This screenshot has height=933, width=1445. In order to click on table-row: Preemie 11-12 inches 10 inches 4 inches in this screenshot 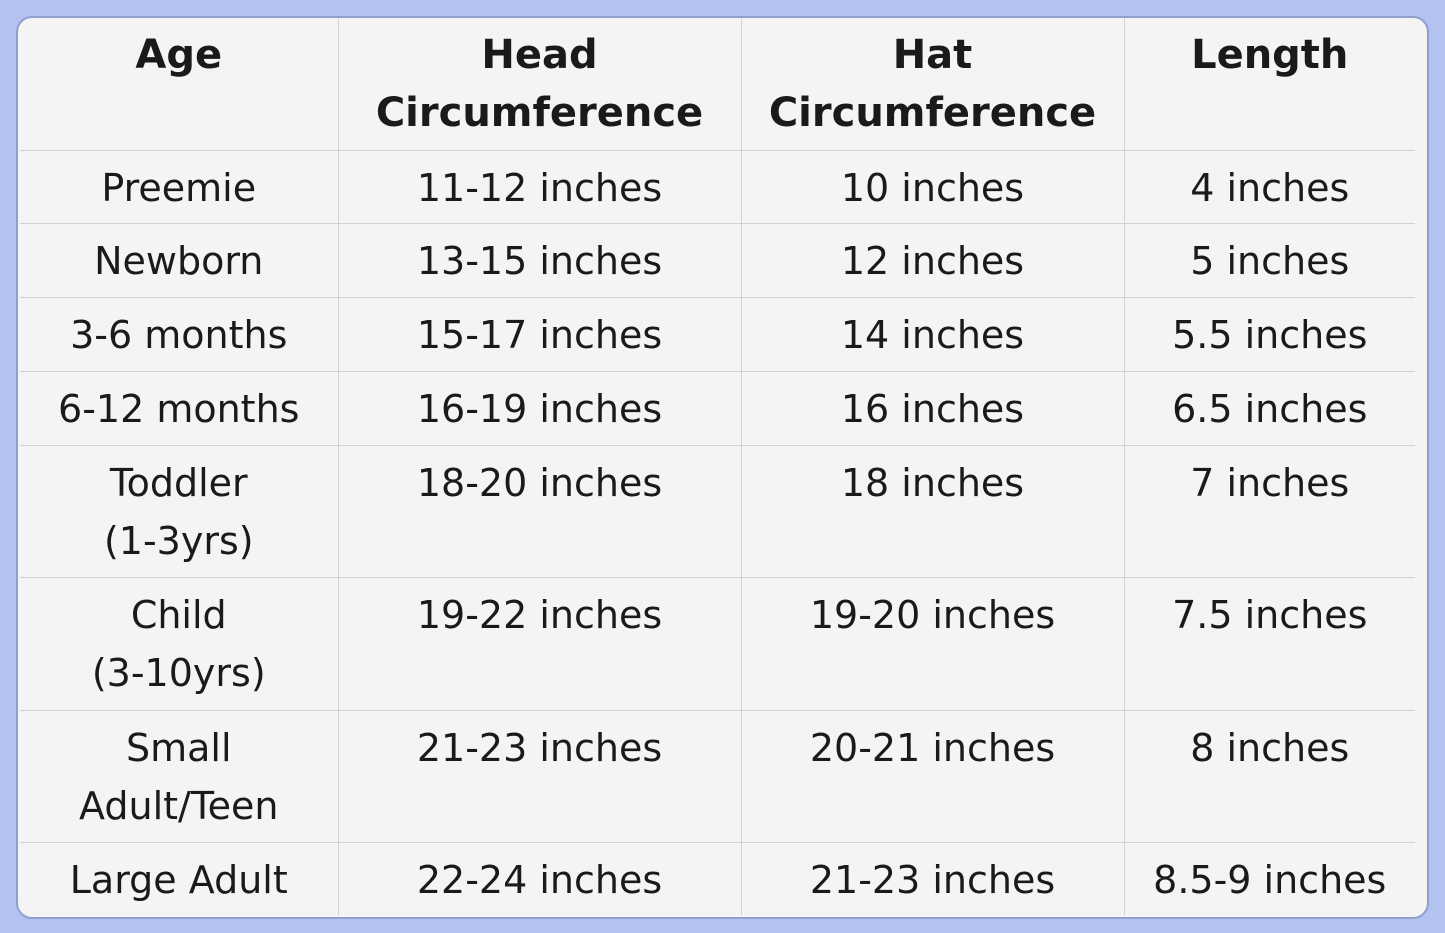, I will do `click(717, 186)`.